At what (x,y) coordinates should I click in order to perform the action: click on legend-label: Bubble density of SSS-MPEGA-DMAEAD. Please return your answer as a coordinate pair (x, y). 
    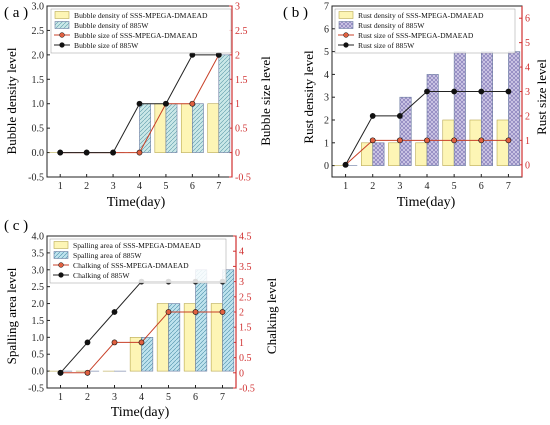
    Looking at the image, I should click on (141, 15).